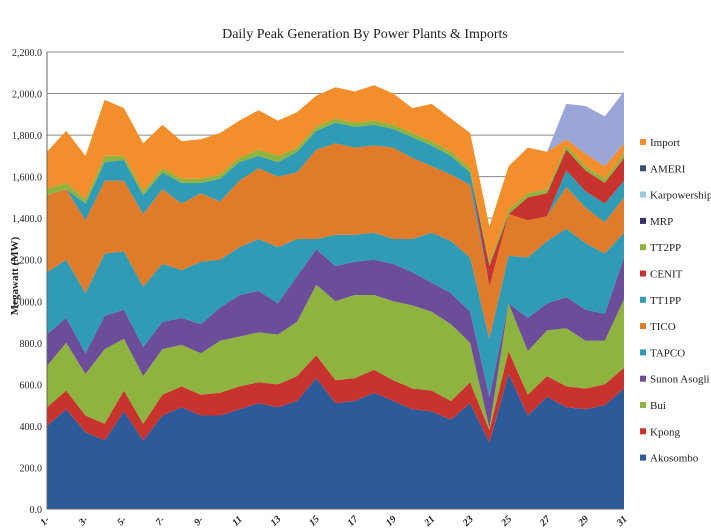 The image size is (711, 532). Describe the element at coordinates (31, 427) in the screenshot. I see `y-tick-label: 400.0` at that location.